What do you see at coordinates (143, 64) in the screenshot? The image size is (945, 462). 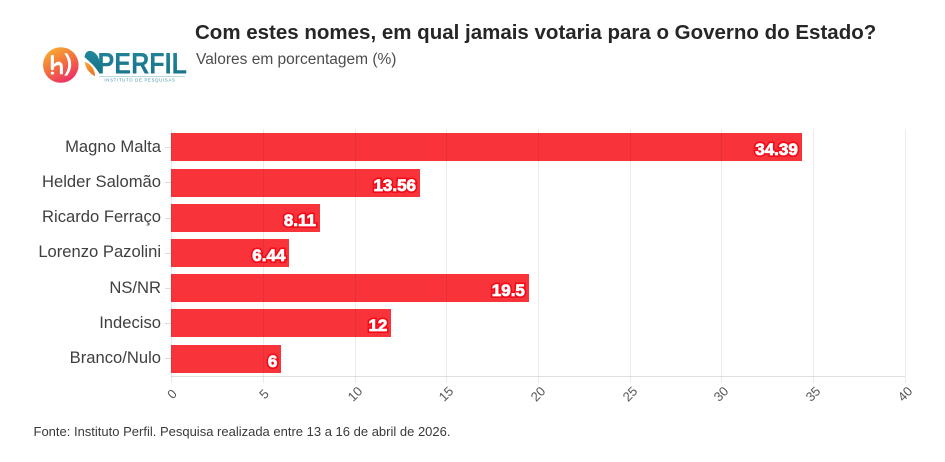 I see `svg-text: PERFIL` at bounding box center [143, 64].